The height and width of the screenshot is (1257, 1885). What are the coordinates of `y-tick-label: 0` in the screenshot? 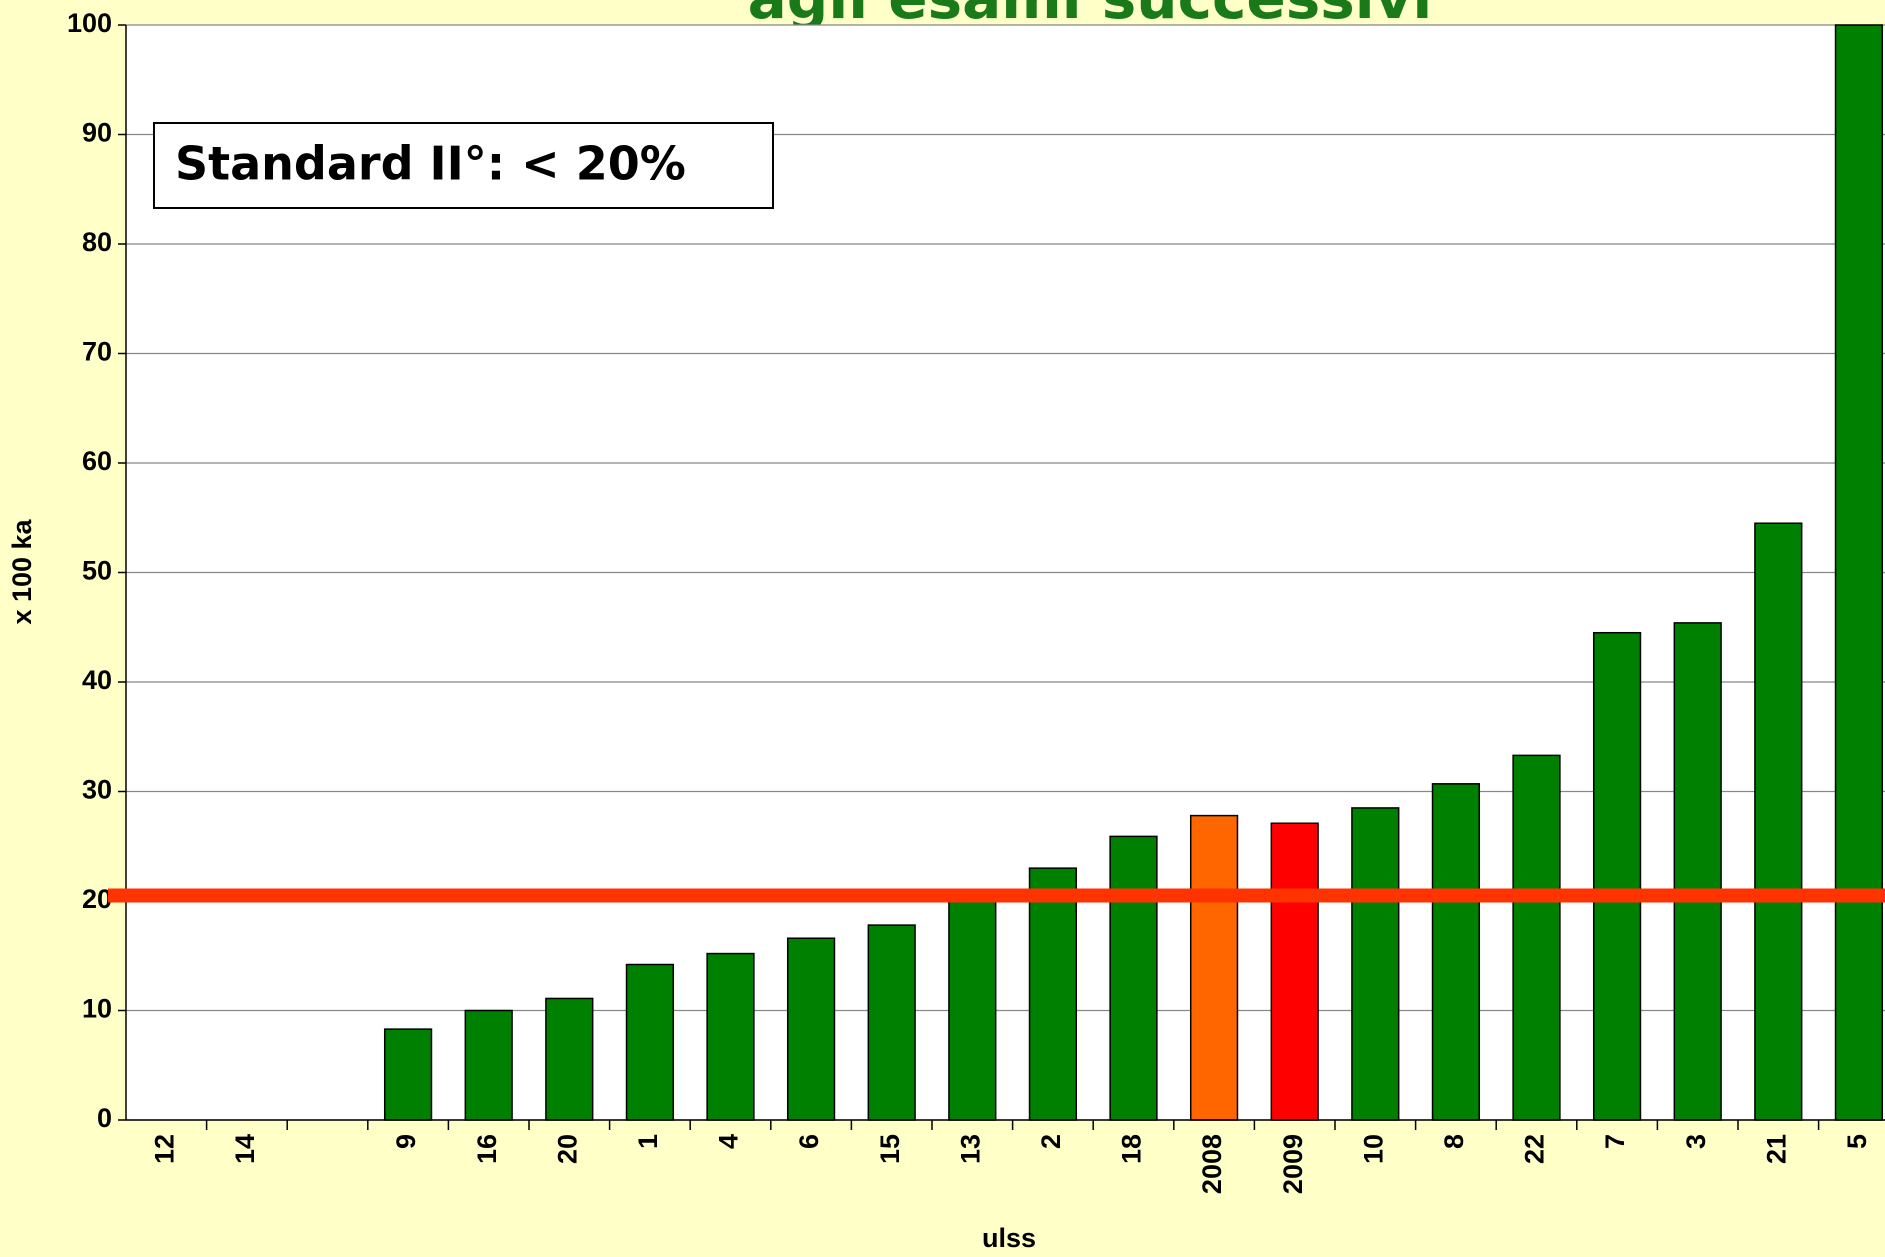 It's located at (104, 1118).